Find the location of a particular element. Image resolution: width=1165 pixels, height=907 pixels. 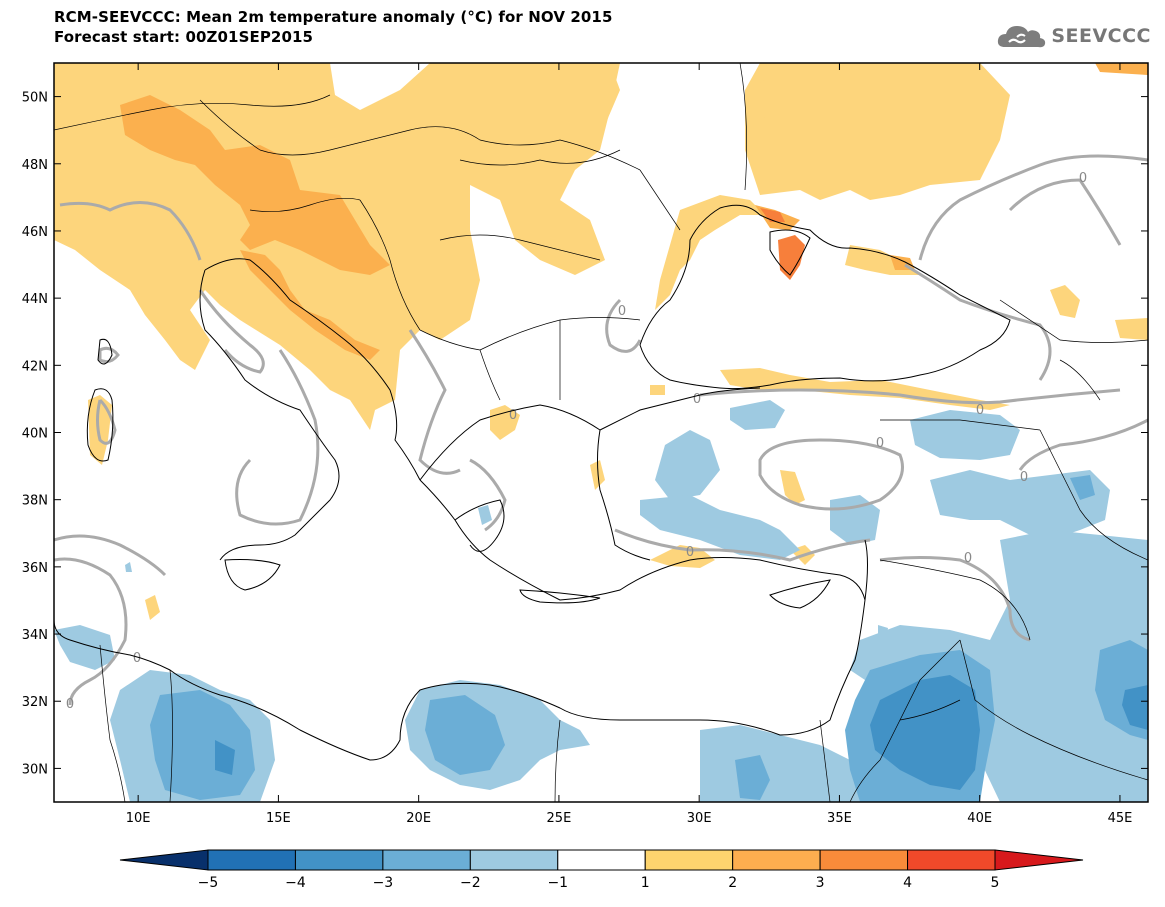

lon-tick-label: 35E is located at coordinates (839, 818).